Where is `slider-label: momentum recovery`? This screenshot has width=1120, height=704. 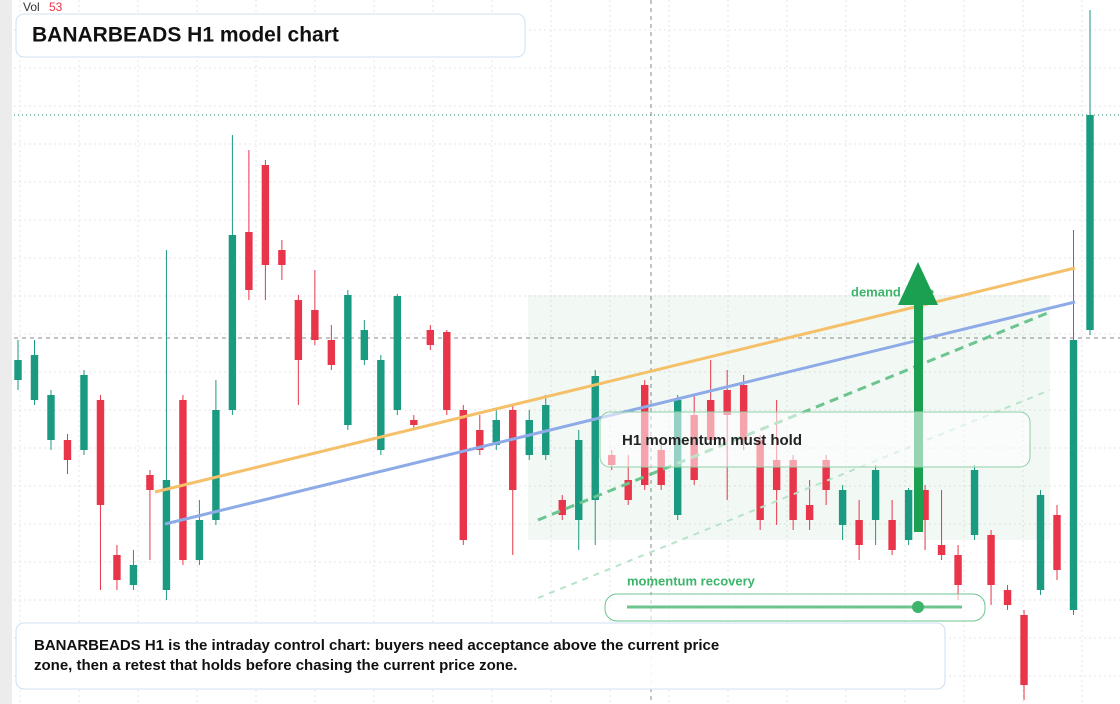 slider-label: momentum recovery is located at coordinates (691, 580).